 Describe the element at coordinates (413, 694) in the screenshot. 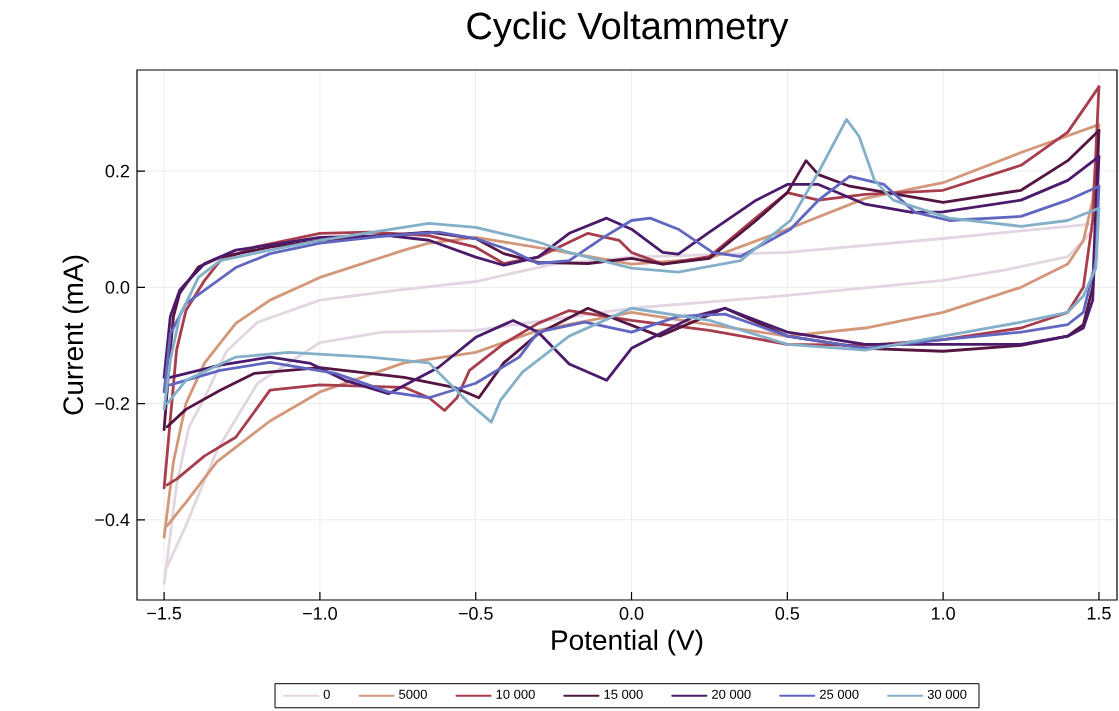

I see `legend-label: 5000` at that location.